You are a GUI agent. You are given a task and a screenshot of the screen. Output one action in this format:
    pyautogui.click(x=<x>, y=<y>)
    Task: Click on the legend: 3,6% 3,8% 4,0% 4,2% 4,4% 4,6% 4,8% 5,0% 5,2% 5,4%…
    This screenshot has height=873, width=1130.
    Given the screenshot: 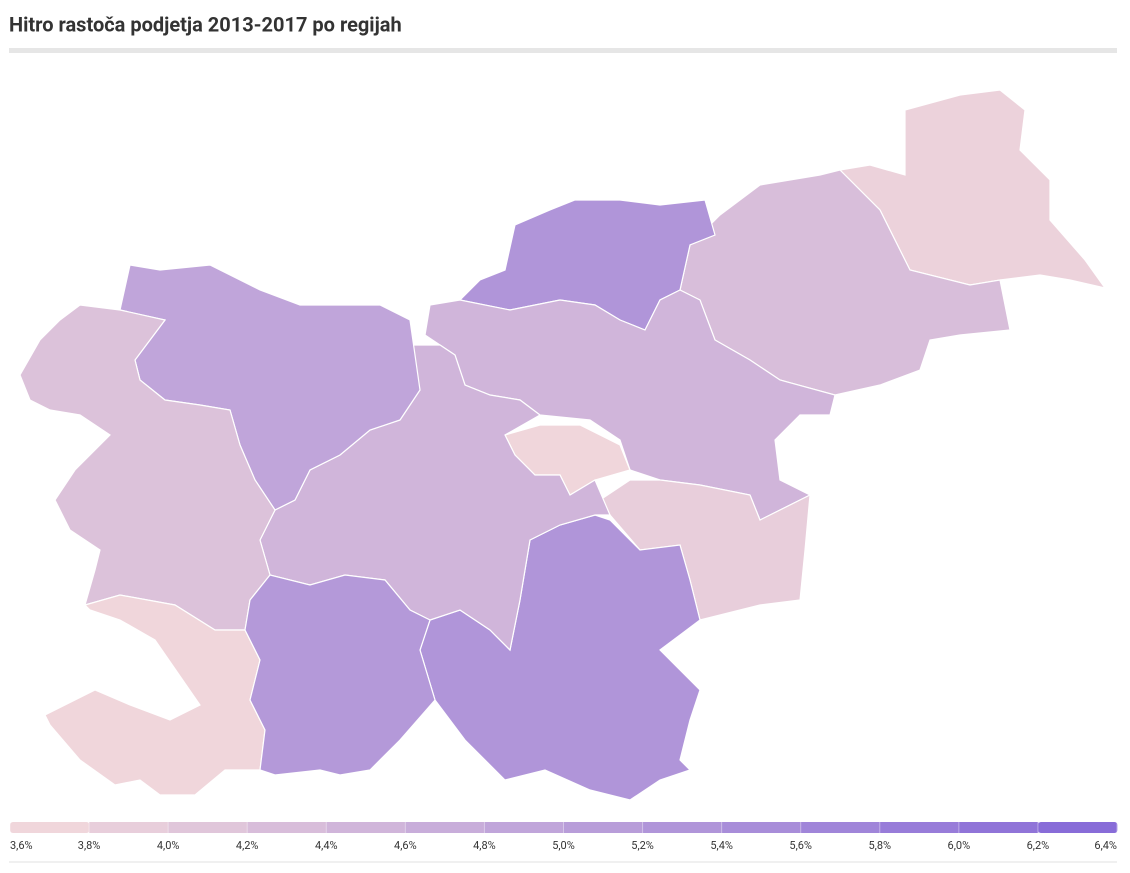 What is the action you would take?
    pyautogui.click(x=563, y=837)
    